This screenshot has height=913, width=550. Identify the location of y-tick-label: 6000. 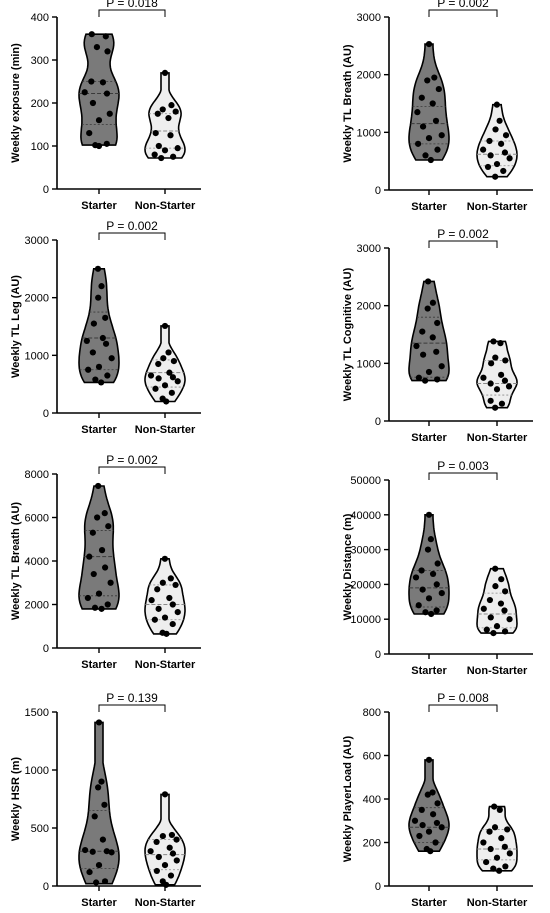
(37, 519).